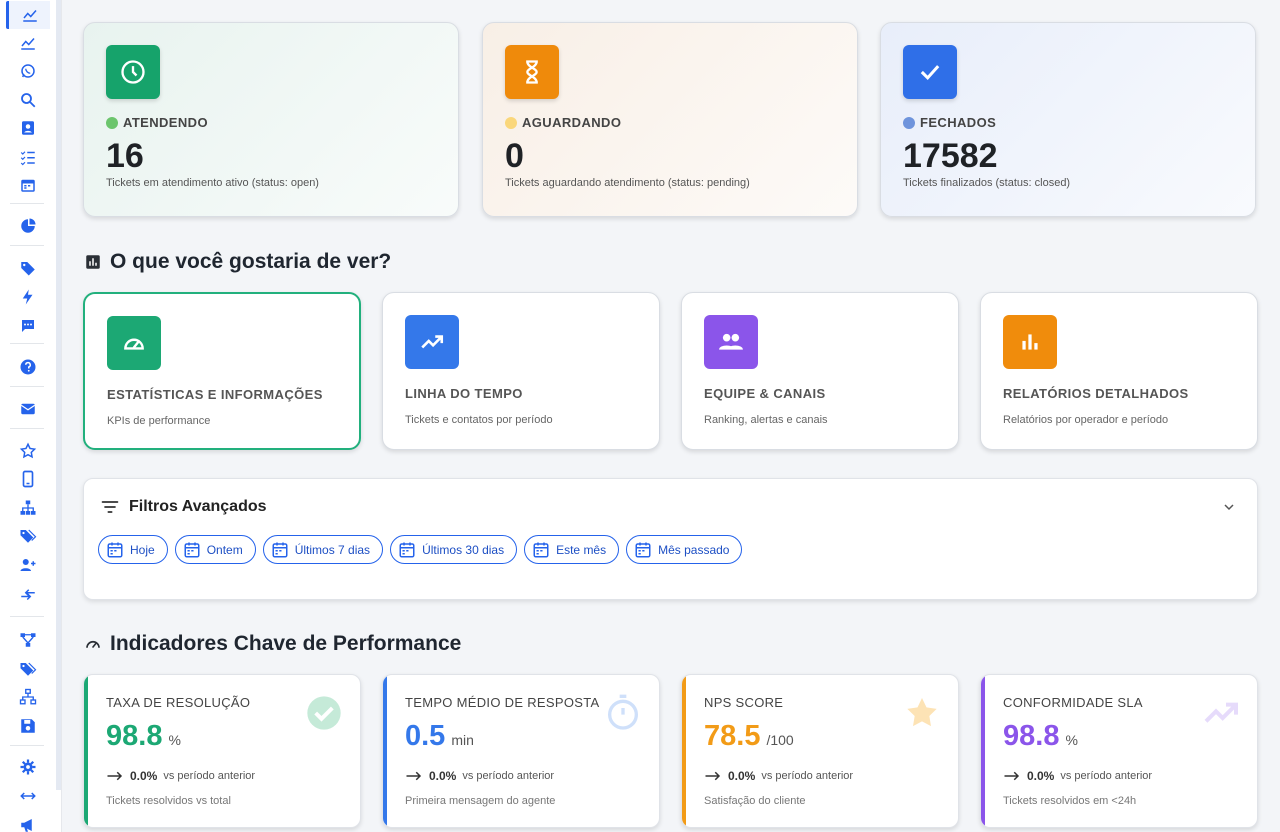 This screenshot has width=1280, height=832. I want to click on flow-icon, so click(28, 640).